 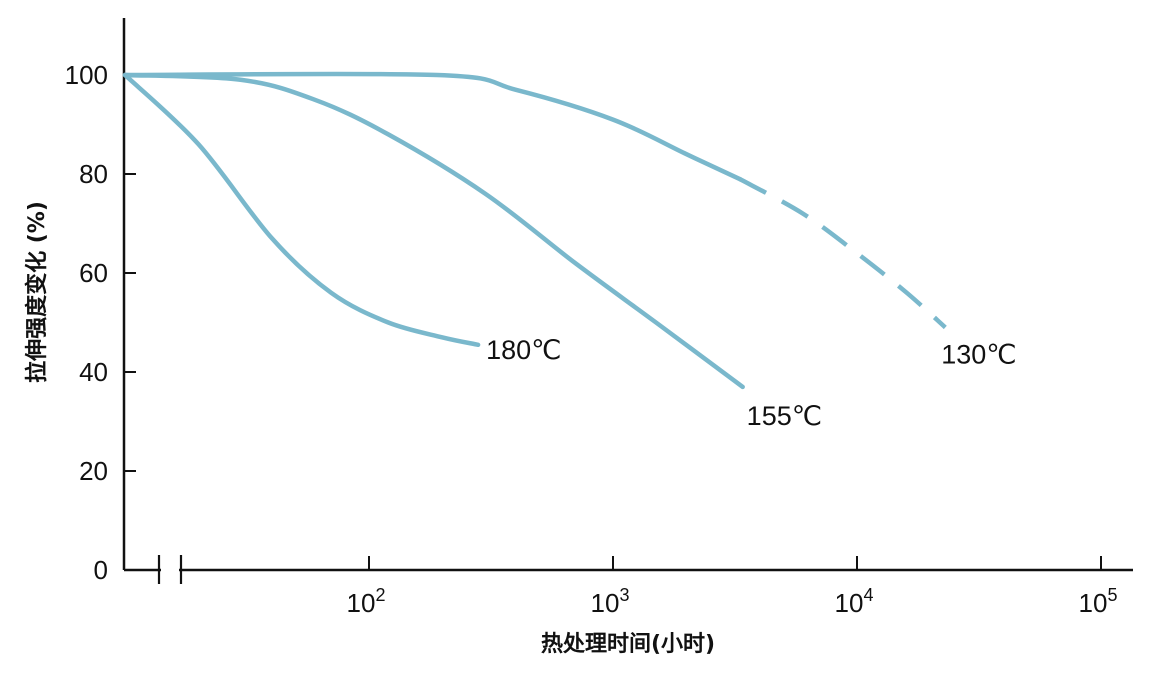 I want to click on x-axis-title: 热处理时间(小时), so click(x=628, y=644).